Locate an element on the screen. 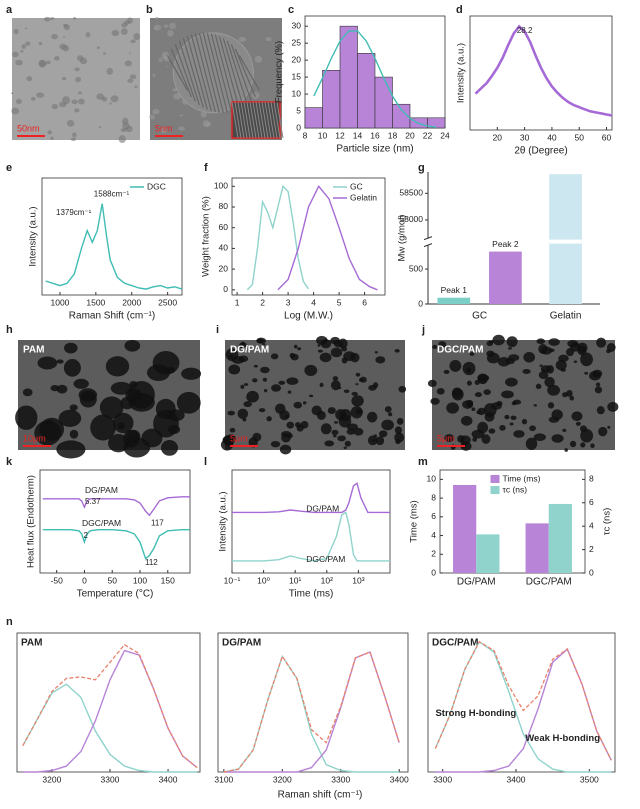 This screenshot has width=640, height=809. annotation: 1379cm⁻¹ is located at coordinates (74, 212).